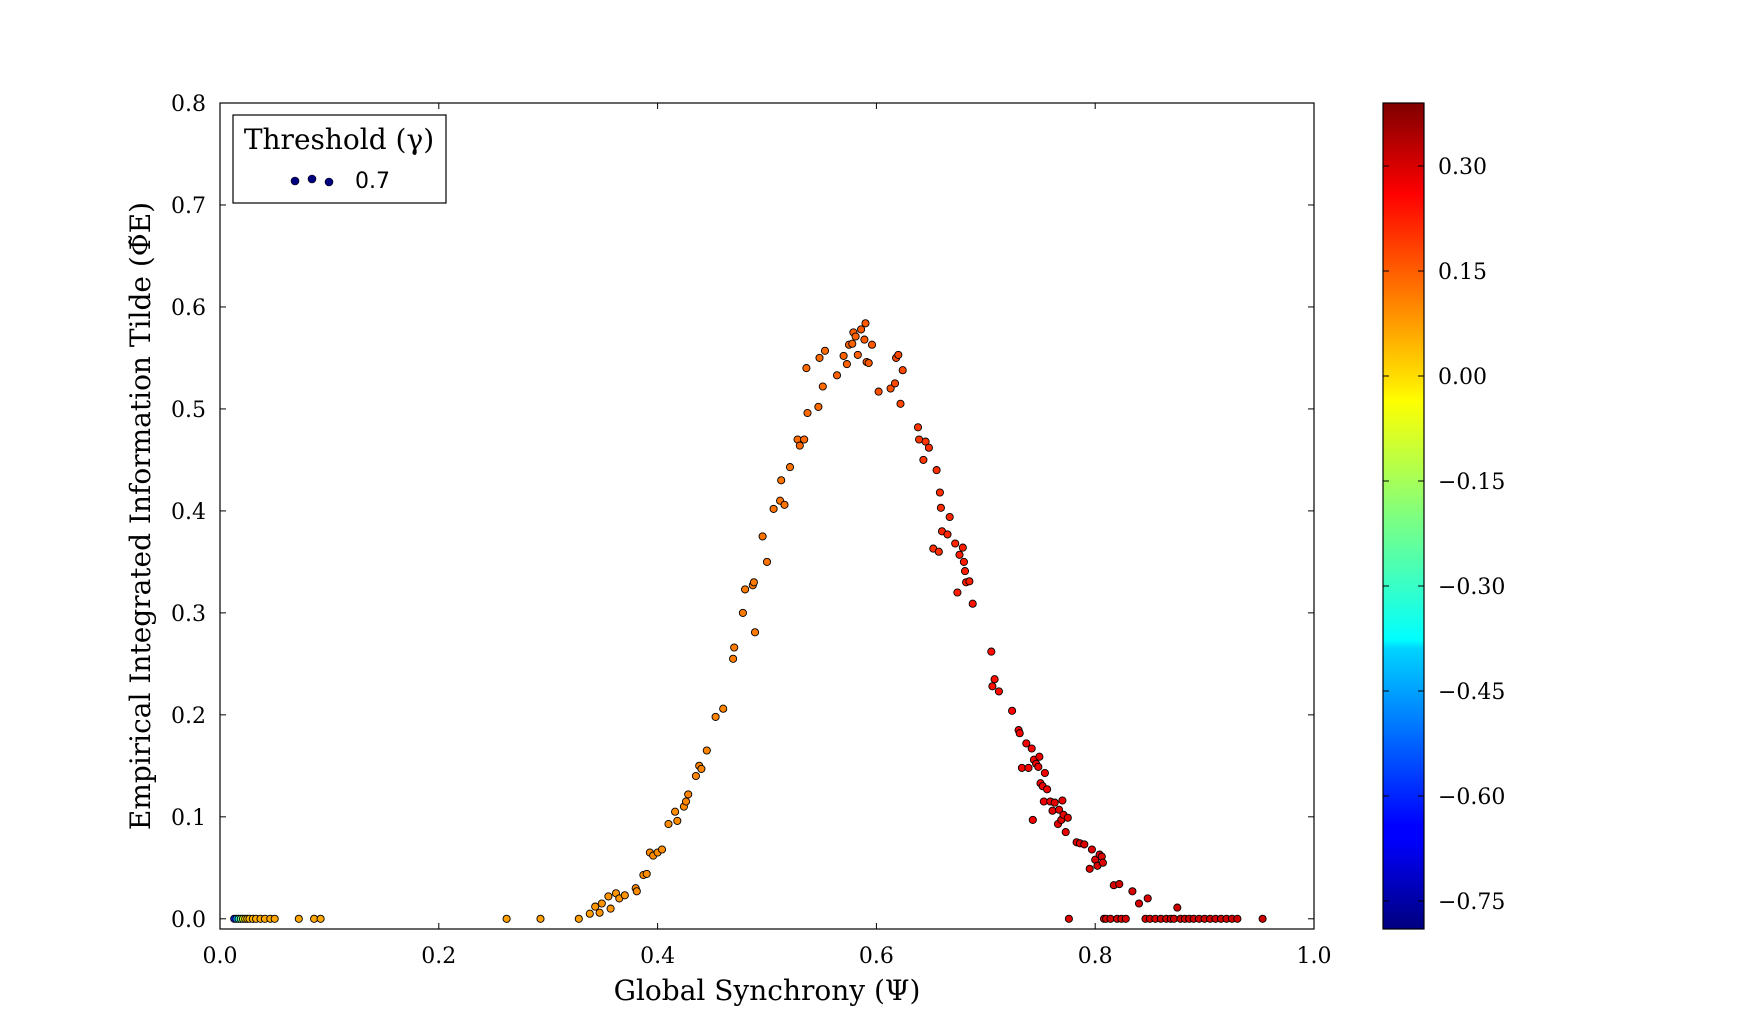 Image resolution: width=1751 pixels, height=1023 pixels. Describe the element at coordinates (339, 159) in the screenshot. I see `legend-box` at that location.